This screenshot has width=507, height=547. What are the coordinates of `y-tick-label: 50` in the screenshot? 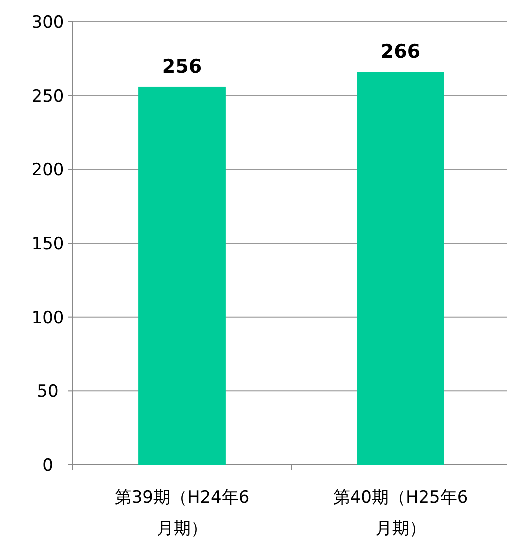 It's located at (48, 392).